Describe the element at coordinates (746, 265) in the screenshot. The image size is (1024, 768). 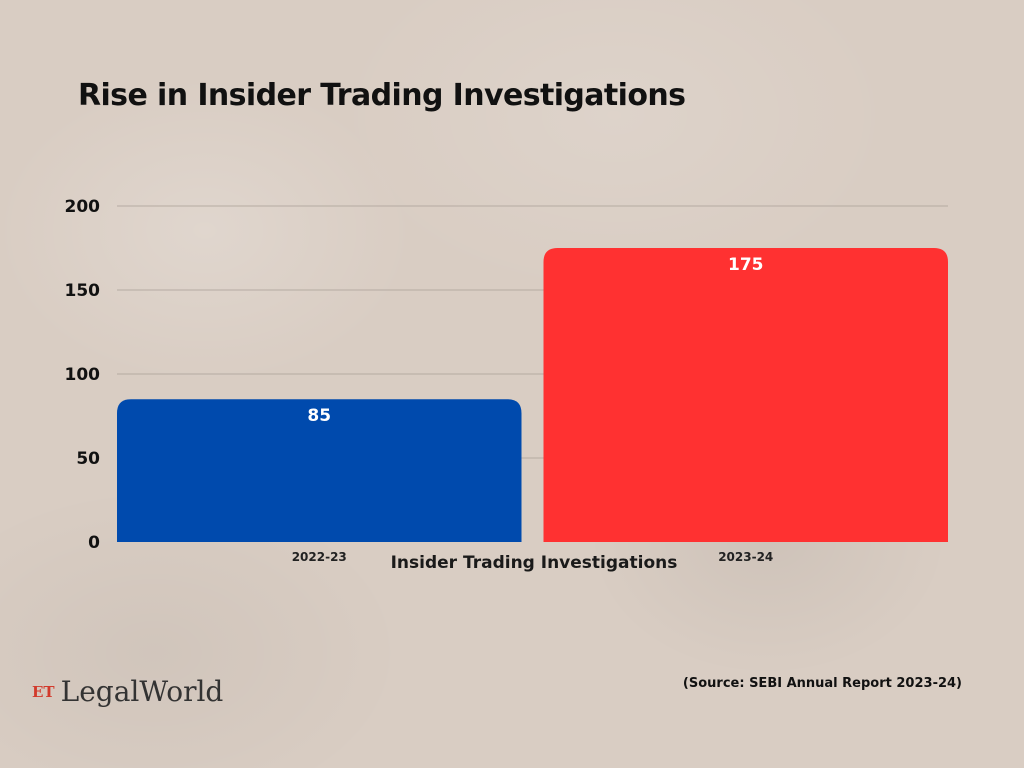
I see `bar-value-label: 175` at that location.